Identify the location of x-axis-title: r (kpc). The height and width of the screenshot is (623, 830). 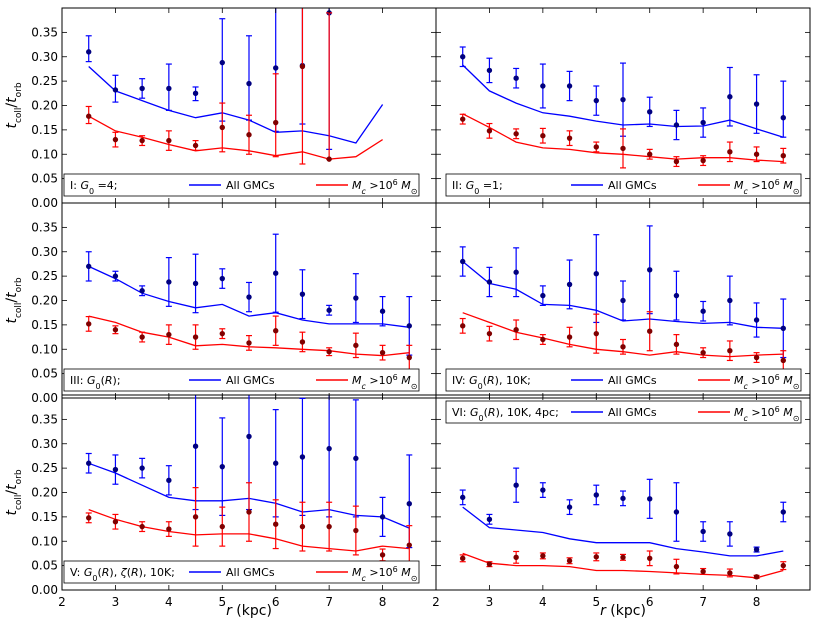
(249, 611).